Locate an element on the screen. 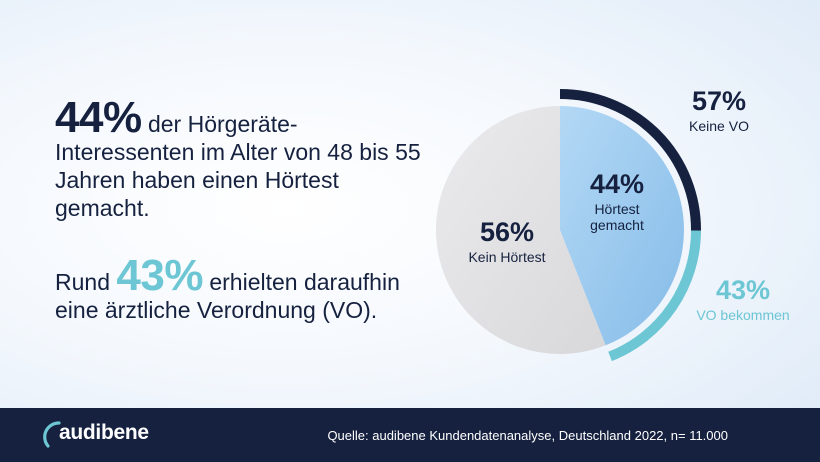 Image resolution: width=820 pixels, height=462 pixels. subline-percentage: 43% is located at coordinates (159, 275).